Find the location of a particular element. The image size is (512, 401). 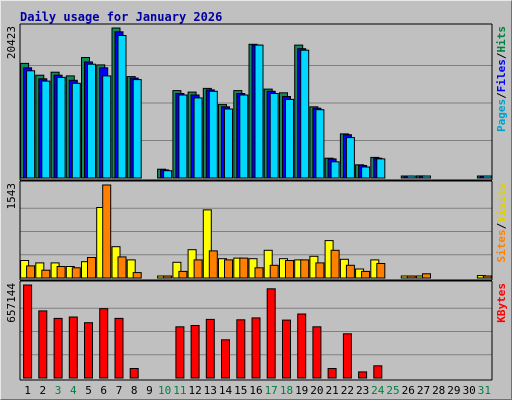

x-tick-label-day-4: 4 is located at coordinates (73, 390).